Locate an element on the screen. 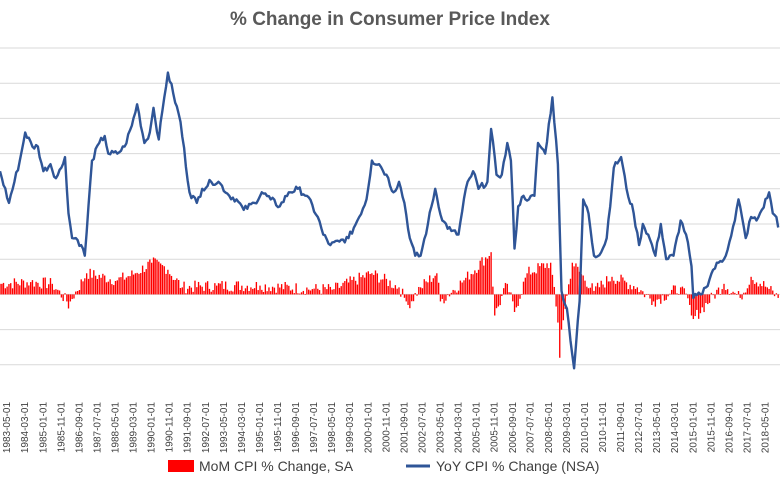  x-tick-label: 2005-01-01 is located at coordinates (477, 428).